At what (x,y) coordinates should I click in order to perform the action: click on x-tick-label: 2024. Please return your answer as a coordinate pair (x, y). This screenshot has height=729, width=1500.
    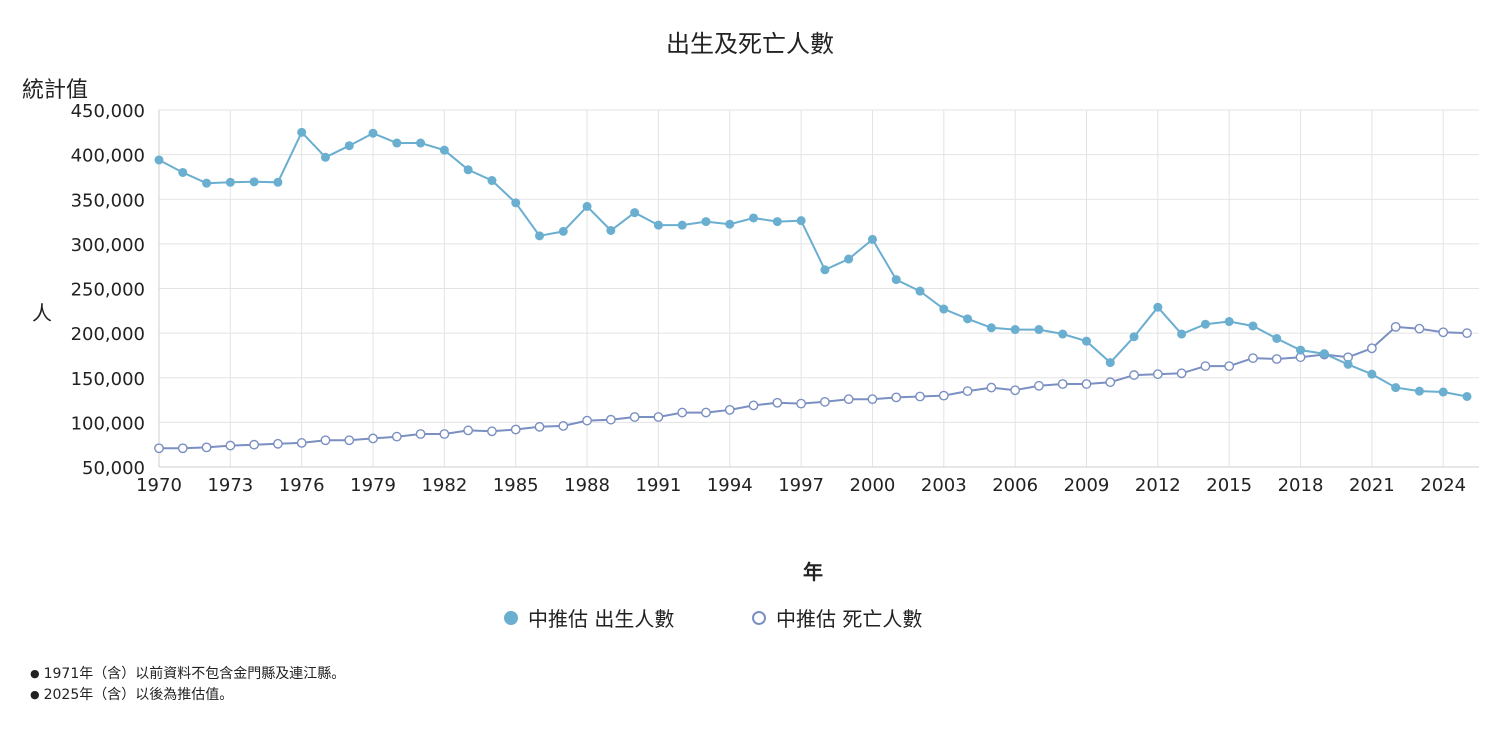
    Looking at the image, I should click on (1443, 485).